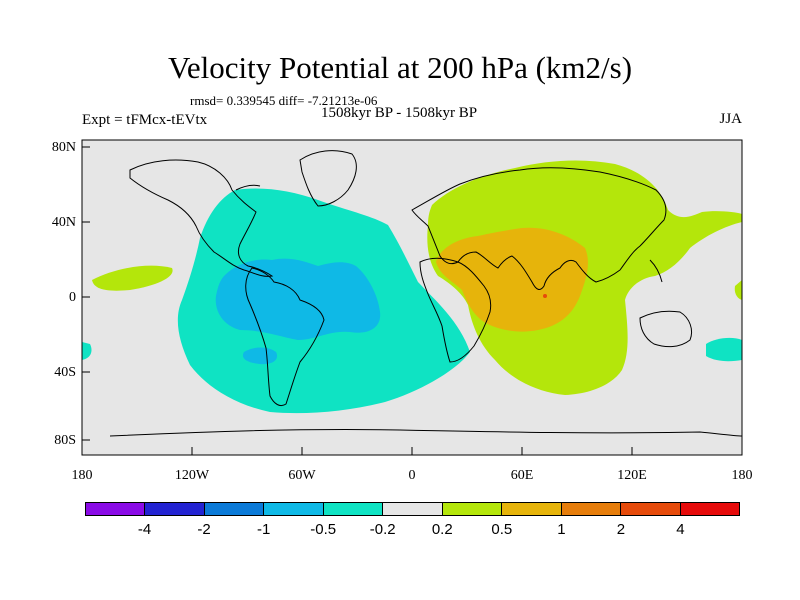  Describe the element at coordinates (263, 529) in the screenshot. I see `colorbar-label: -1` at that location.